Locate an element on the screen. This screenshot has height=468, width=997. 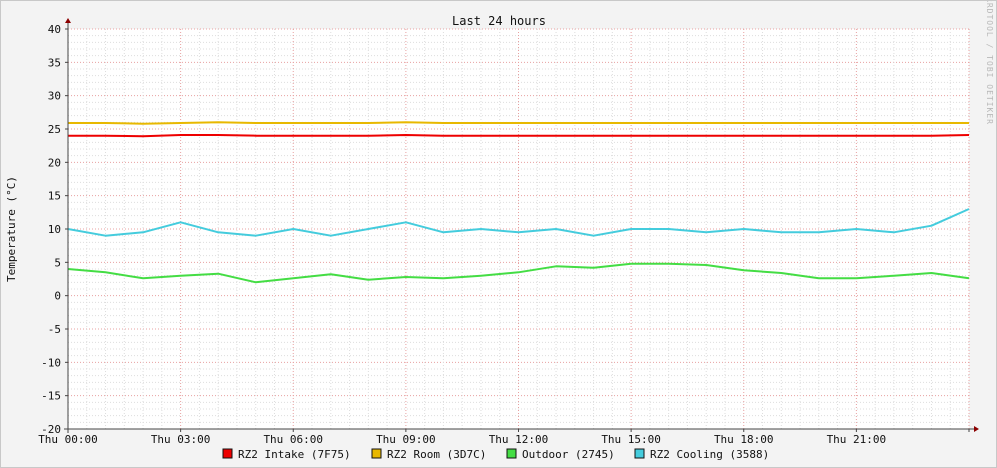
y-axis-arrow-icon is located at coordinates (68, 20).